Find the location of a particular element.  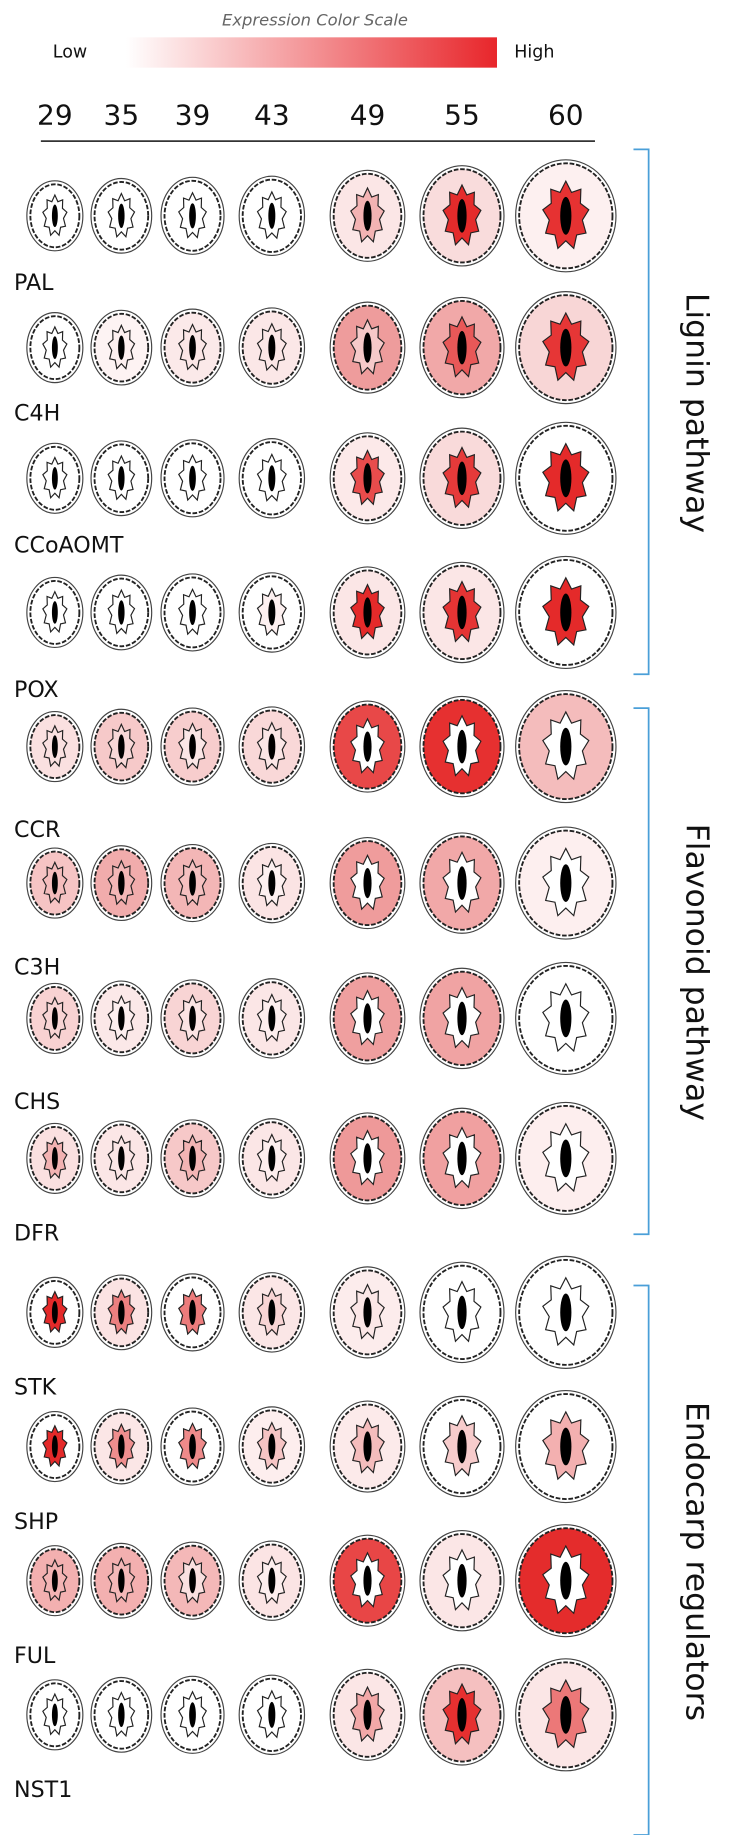

gene-label: C4H is located at coordinates (37, 414).